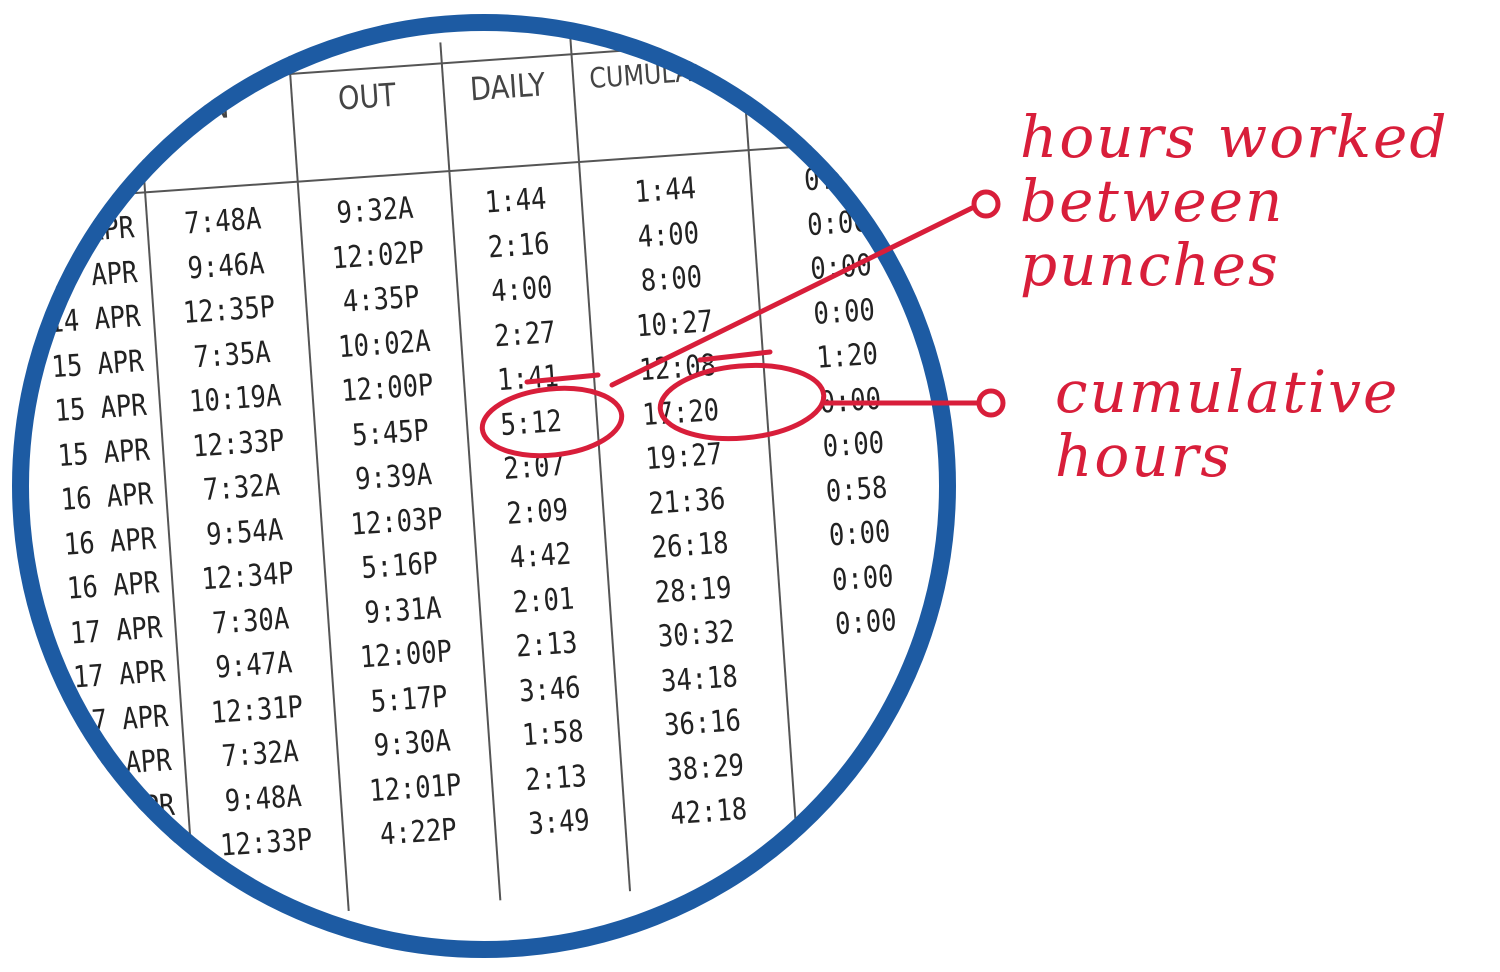 The image size is (1500, 972). Describe the element at coordinates (735, 356) in the screenshot. I see `cumulative-highlight-tick` at that location.